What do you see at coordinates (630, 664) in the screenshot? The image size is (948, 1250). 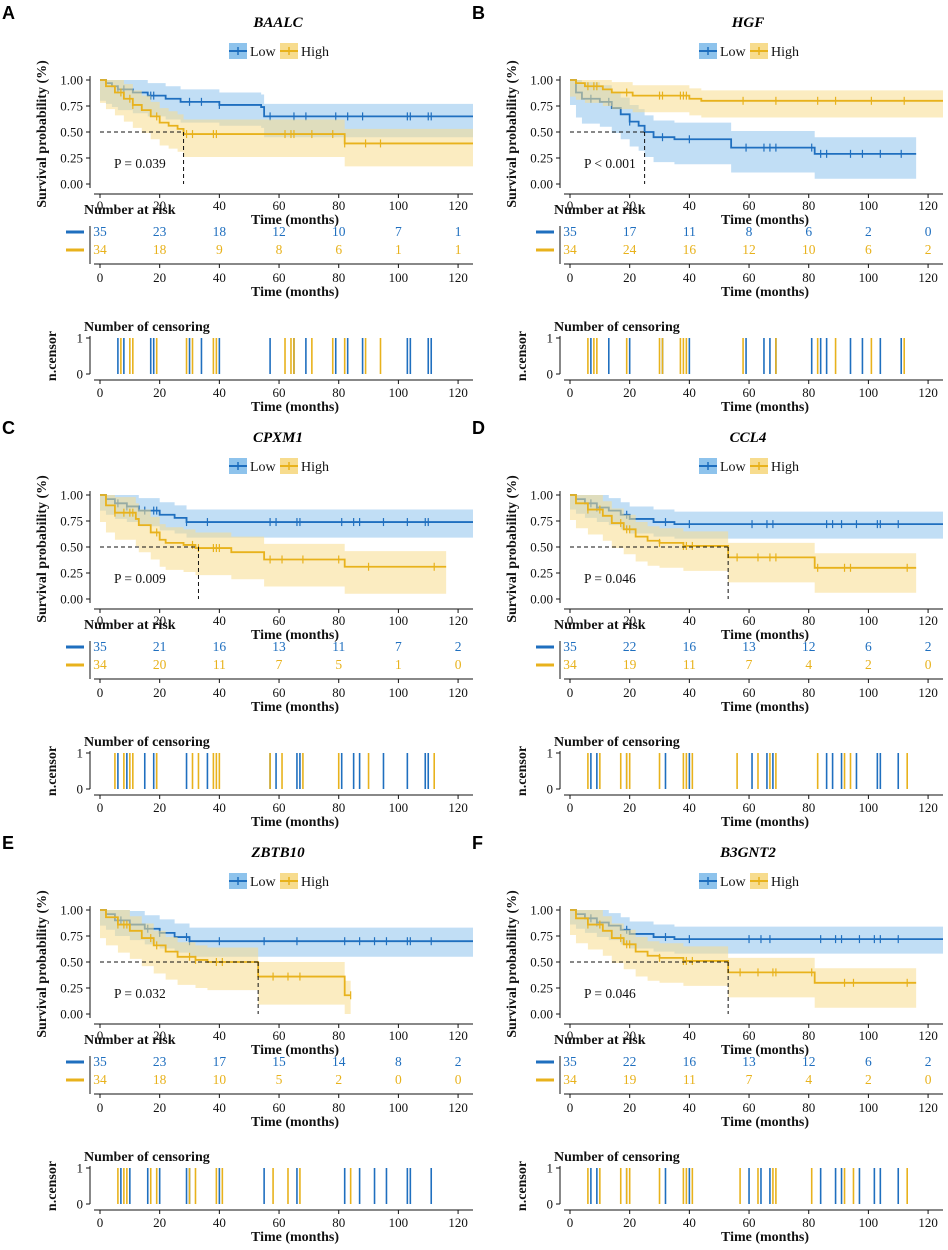 I see `risk-high-count: 19` at bounding box center [630, 664].